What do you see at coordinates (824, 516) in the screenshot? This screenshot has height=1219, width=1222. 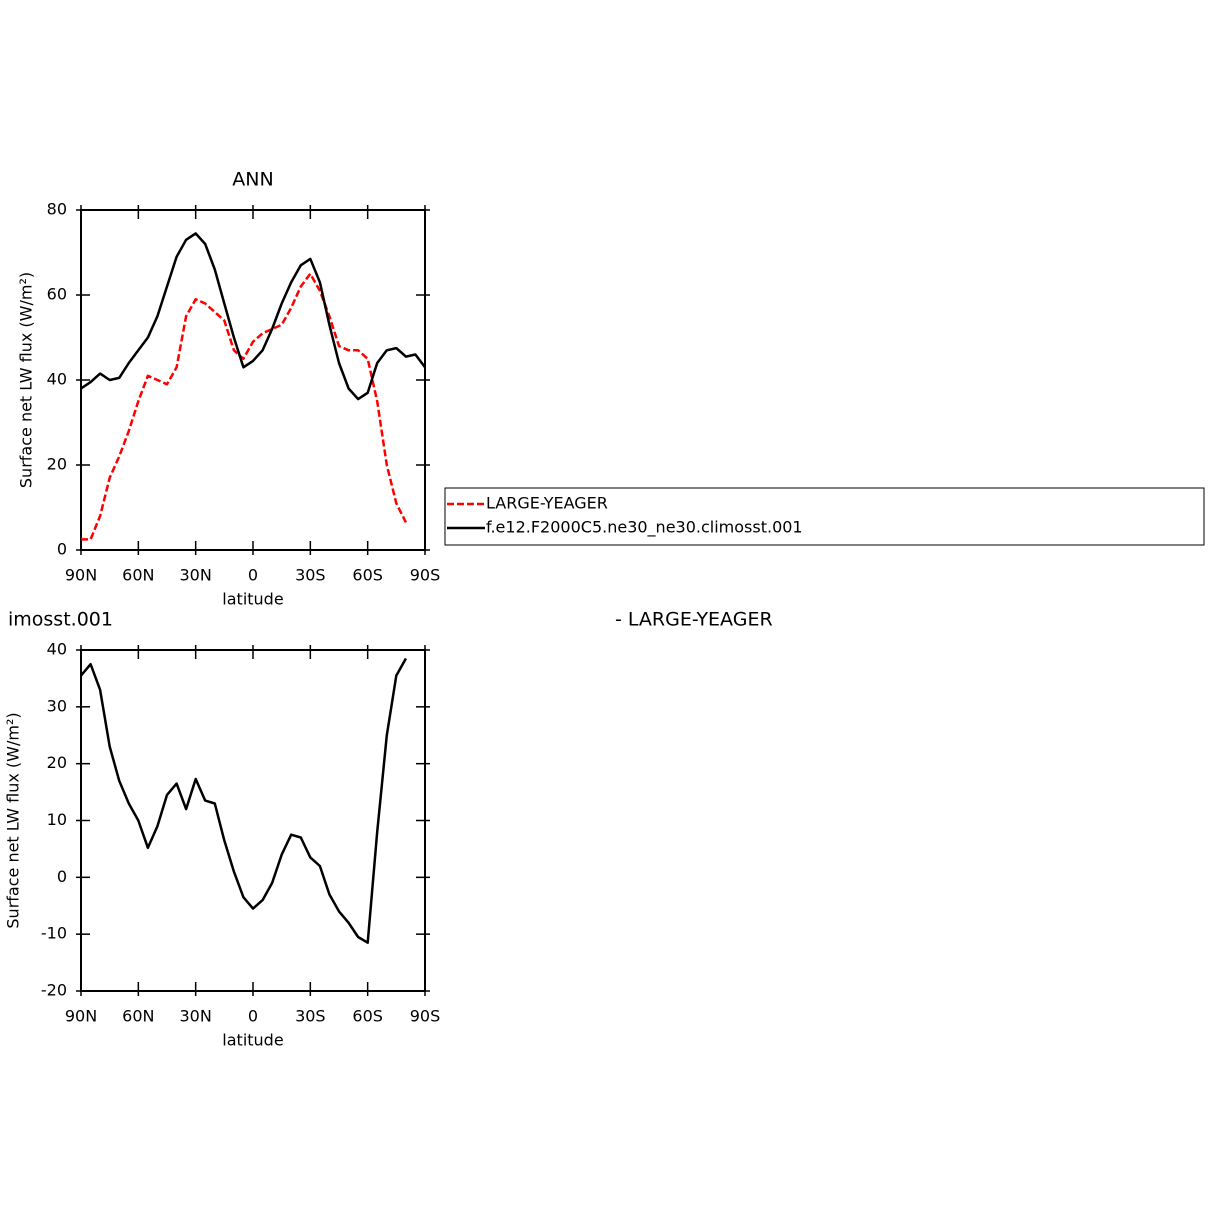 I see `legend-box` at bounding box center [824, 516].